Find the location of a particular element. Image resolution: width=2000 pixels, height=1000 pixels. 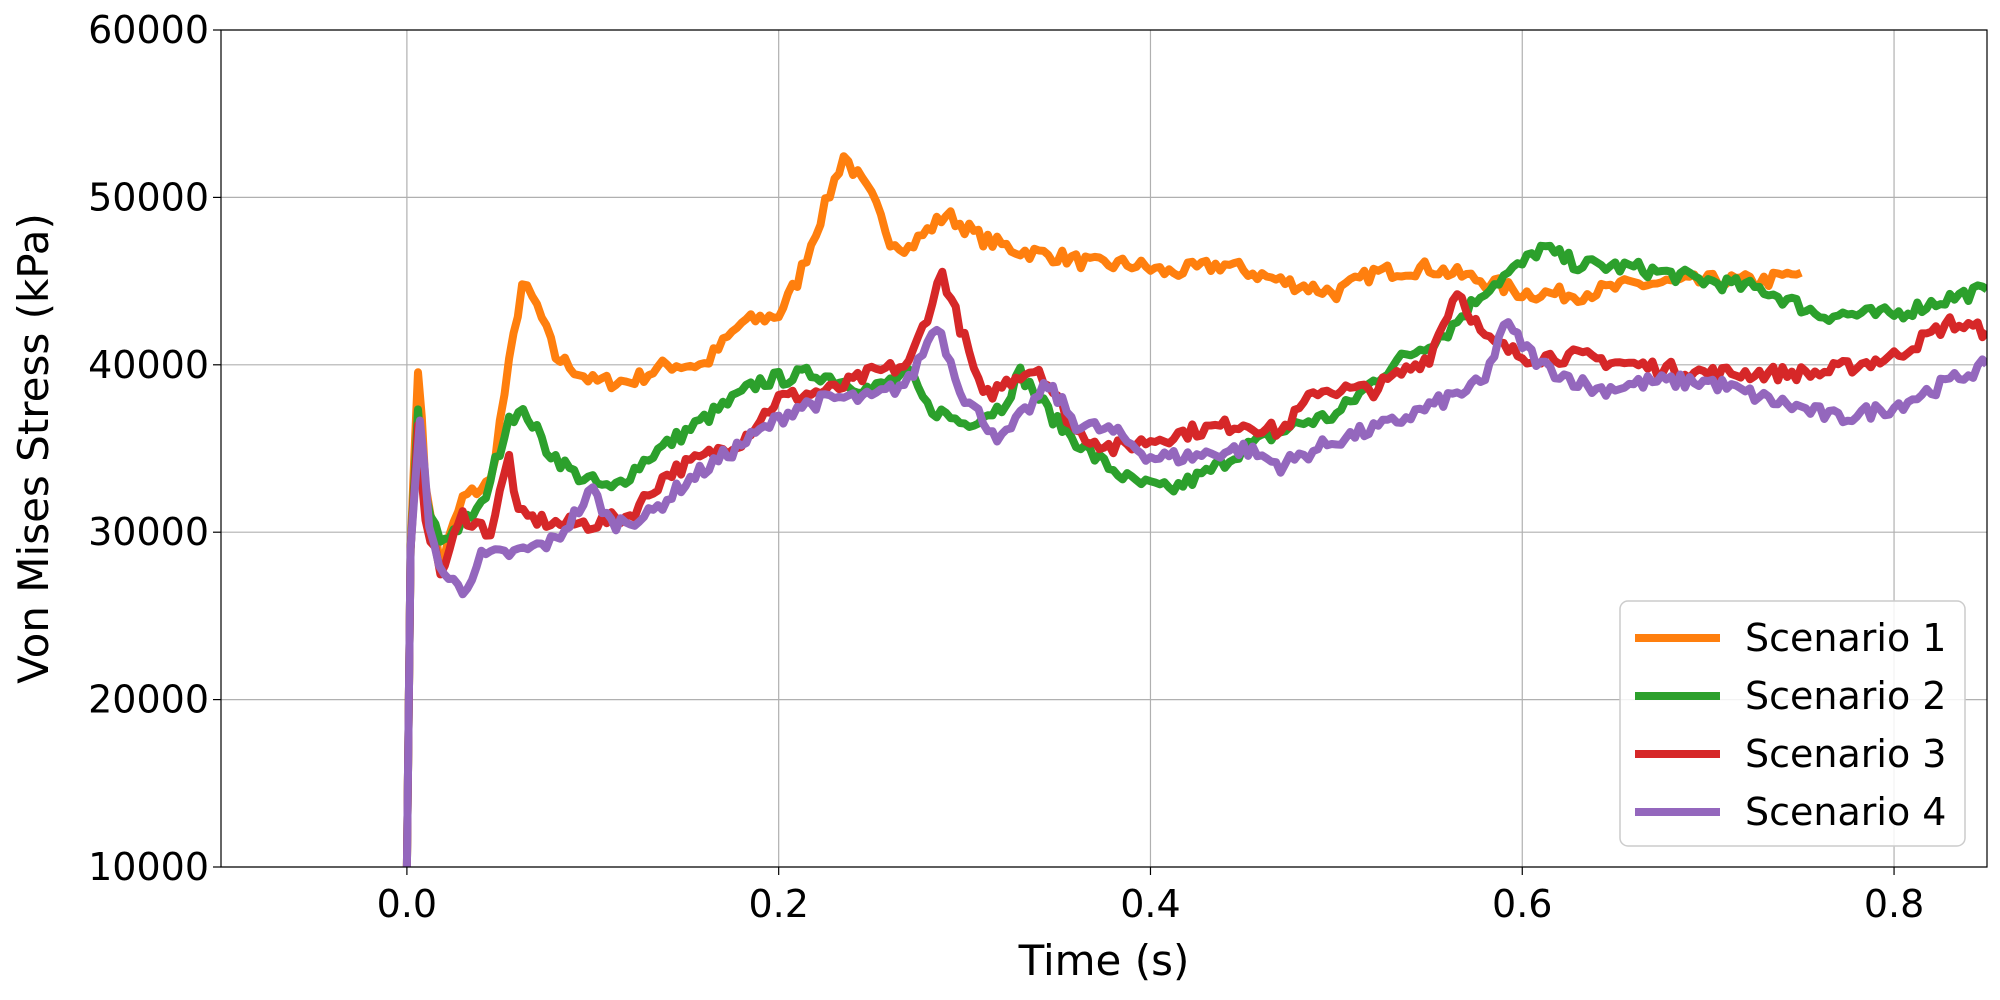

y-tick-label: 50000 is located at coordinates (148, 197).